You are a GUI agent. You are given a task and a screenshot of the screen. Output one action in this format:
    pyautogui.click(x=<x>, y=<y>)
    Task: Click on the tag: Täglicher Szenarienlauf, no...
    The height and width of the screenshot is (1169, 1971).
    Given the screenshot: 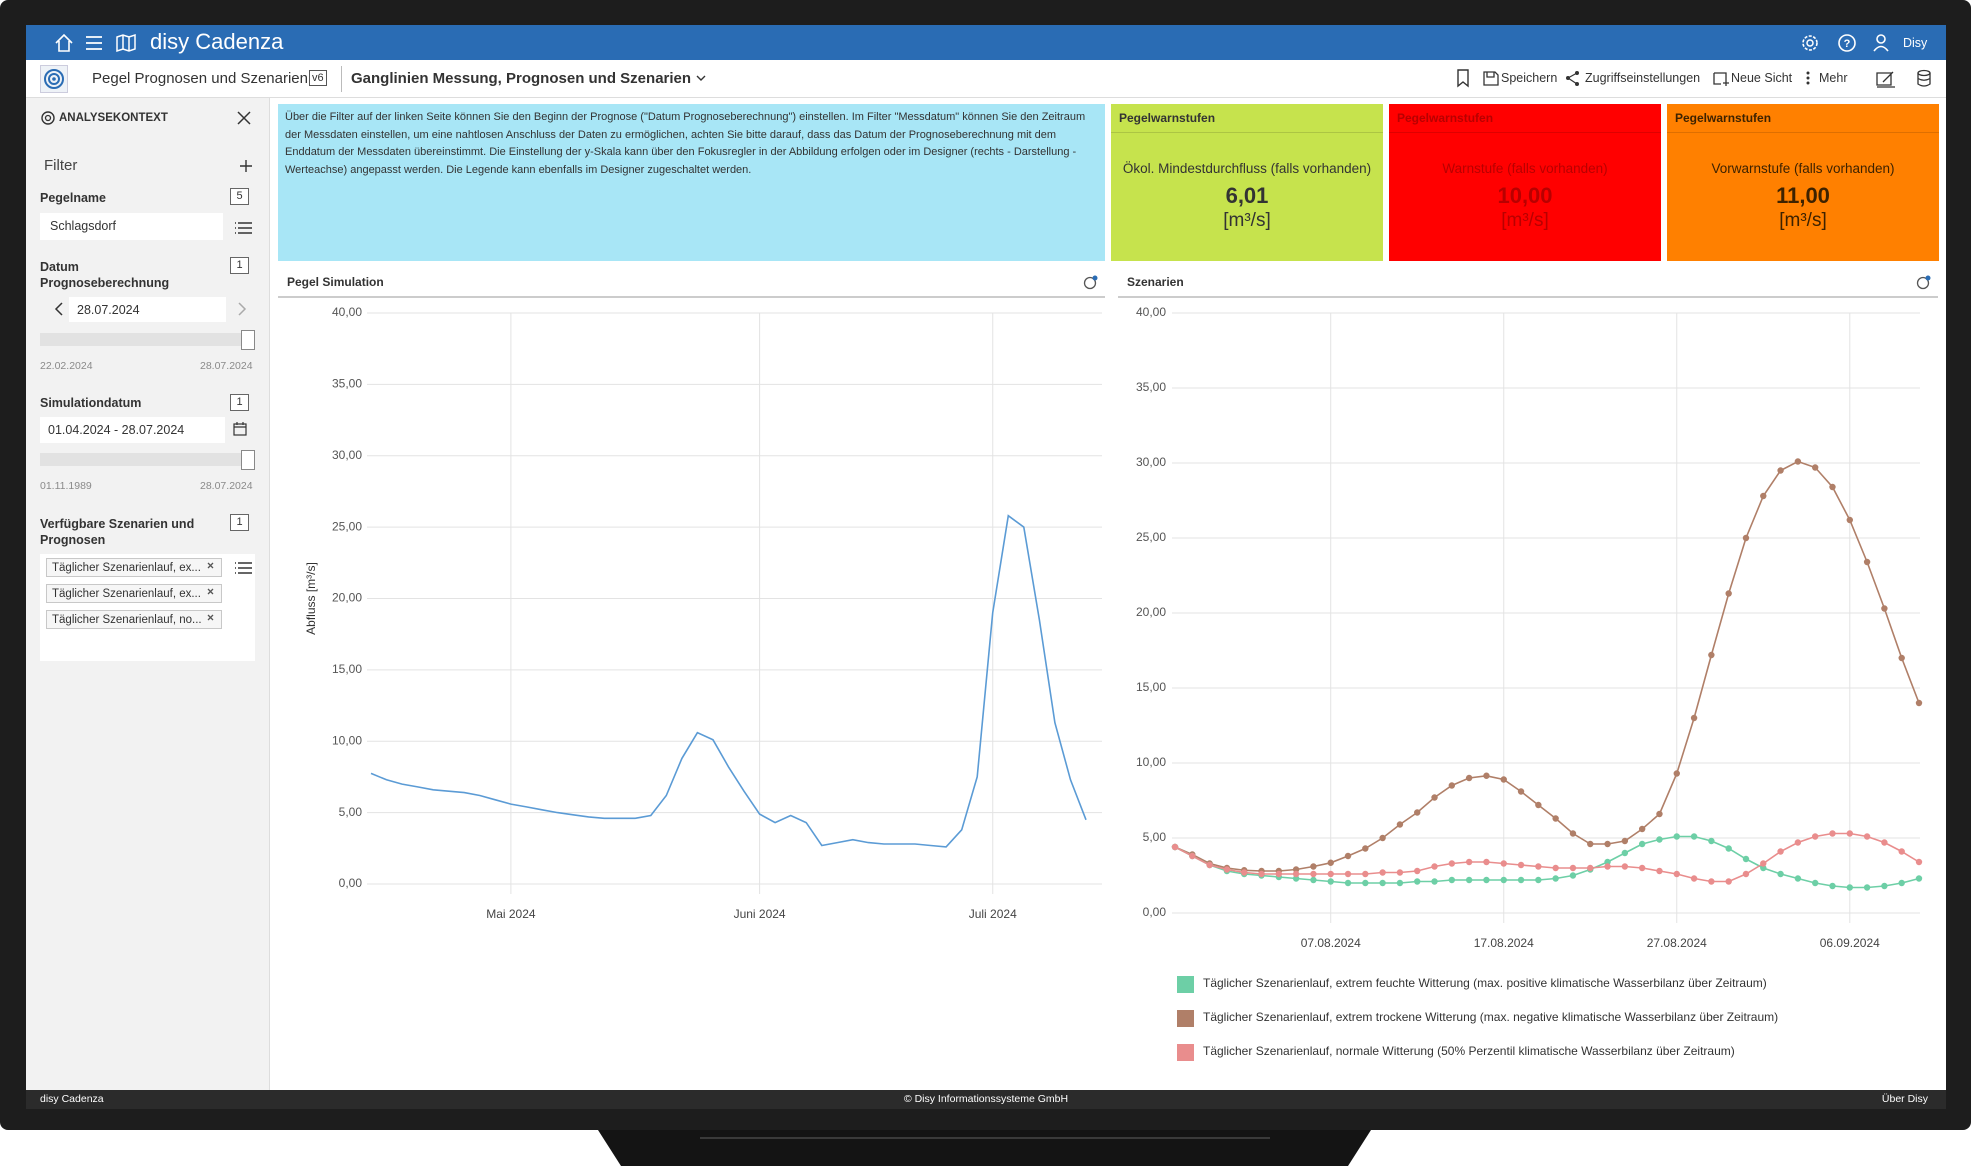 What is the action you would take?
    pyautogui.click(x=134, y=619)
    